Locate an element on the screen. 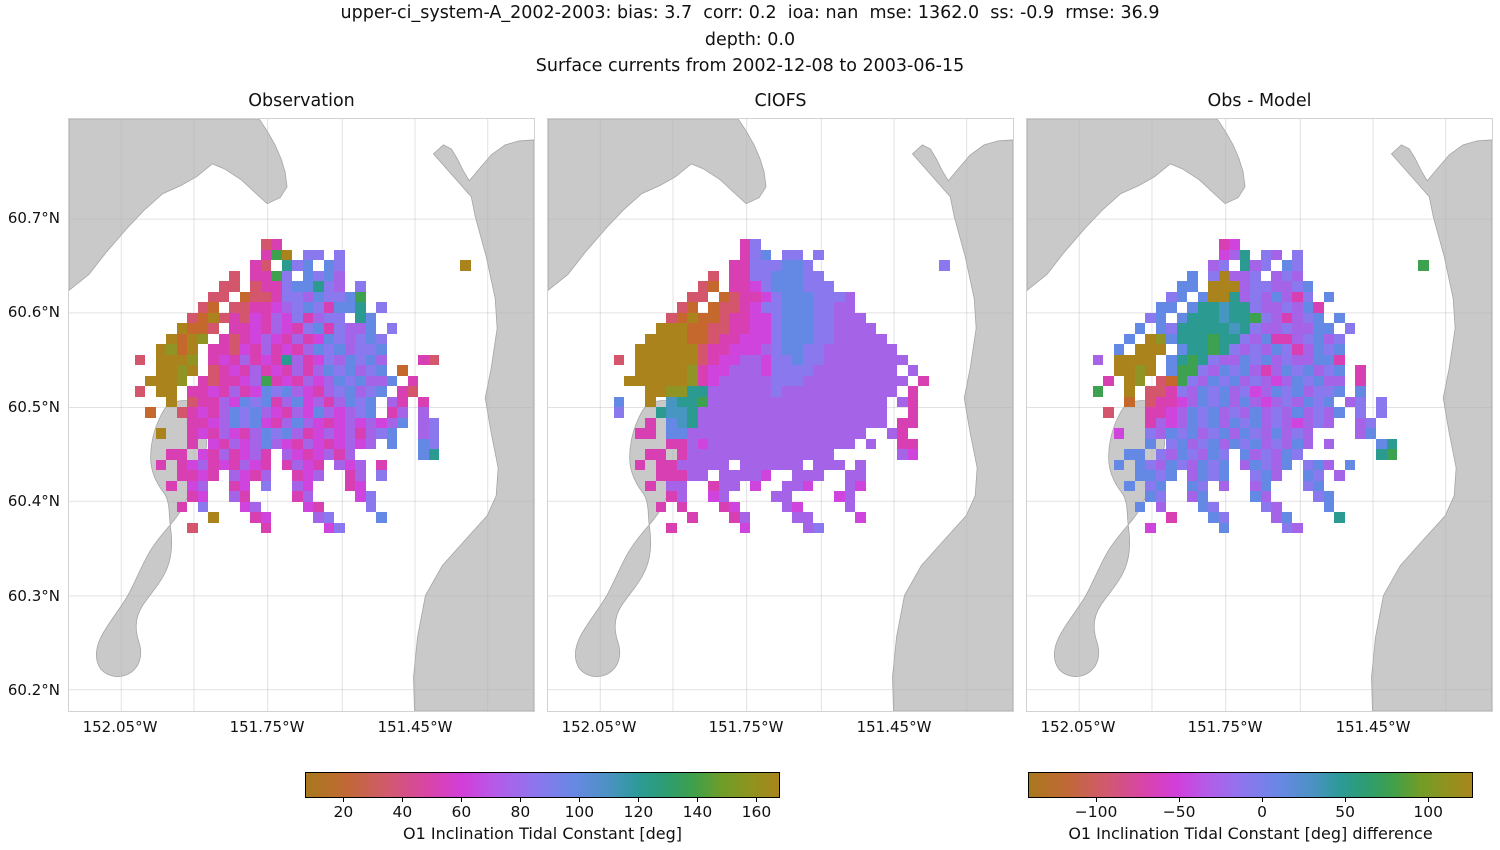  colorbar-tick-mark is located at coordinates (580, 800).